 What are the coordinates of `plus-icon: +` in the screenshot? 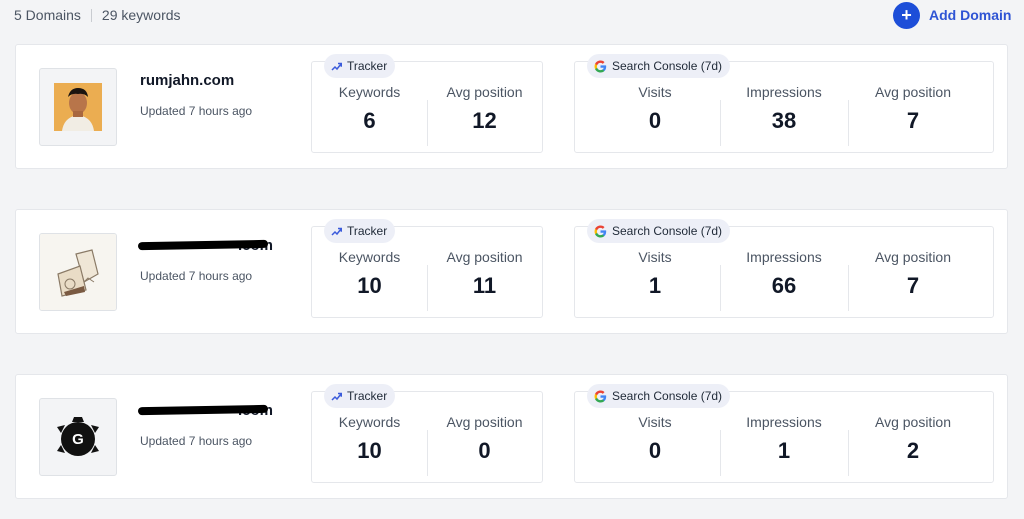 It's located at (906, 15).